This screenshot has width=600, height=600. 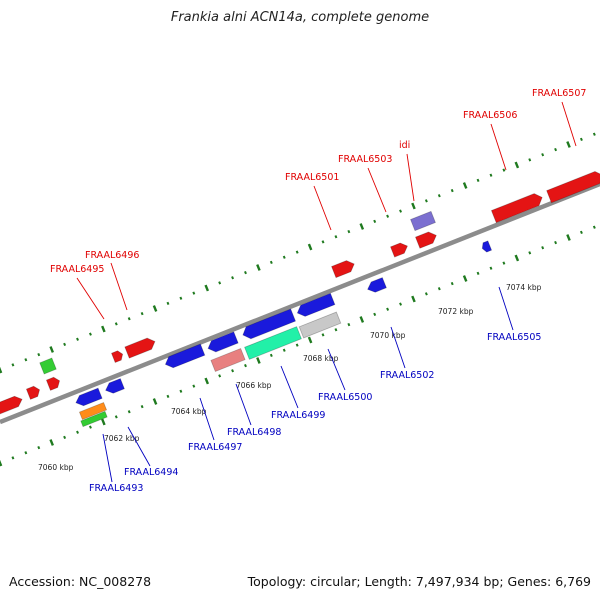 I want to click on feature-blue-c-body, so click(x=223, y=341).